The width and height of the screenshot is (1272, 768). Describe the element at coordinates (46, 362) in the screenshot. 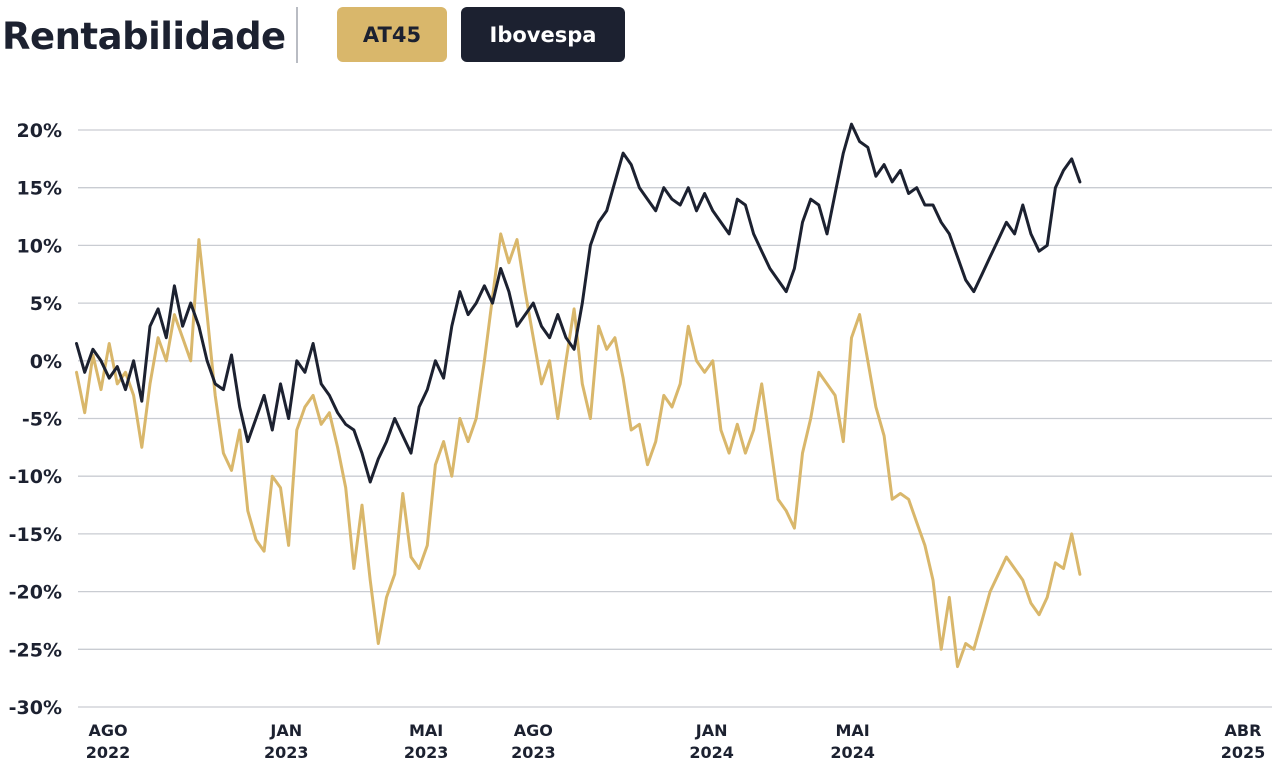

I see `y-tick-label: 0%` at that location.